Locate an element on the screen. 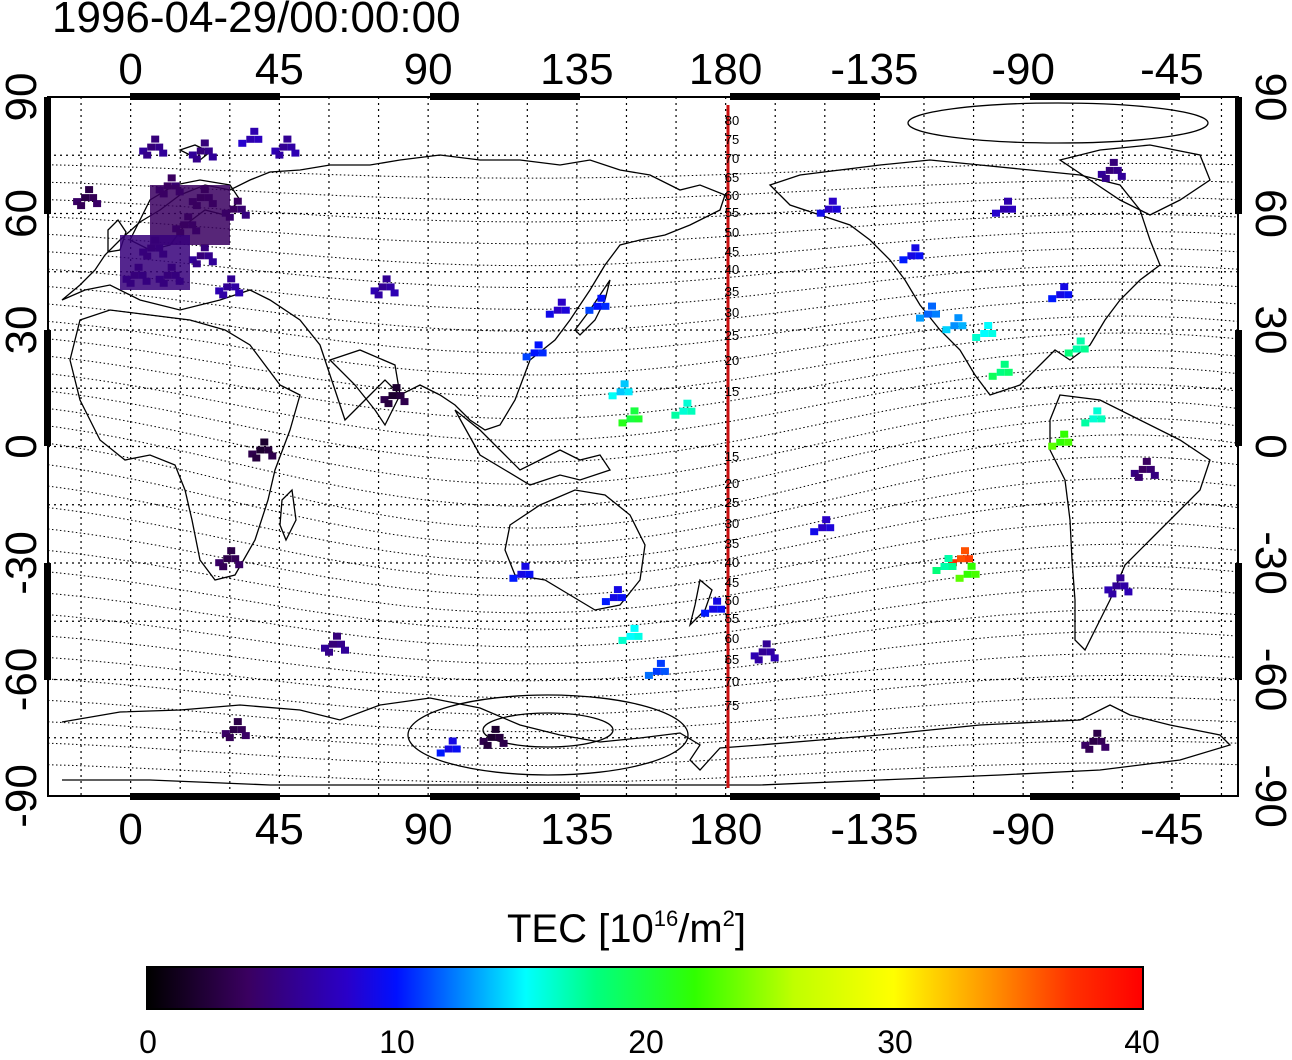 This screenshot has width=1292, height=1060. colorbar-title-exp2: 2 is located at coordinates (728, 918).